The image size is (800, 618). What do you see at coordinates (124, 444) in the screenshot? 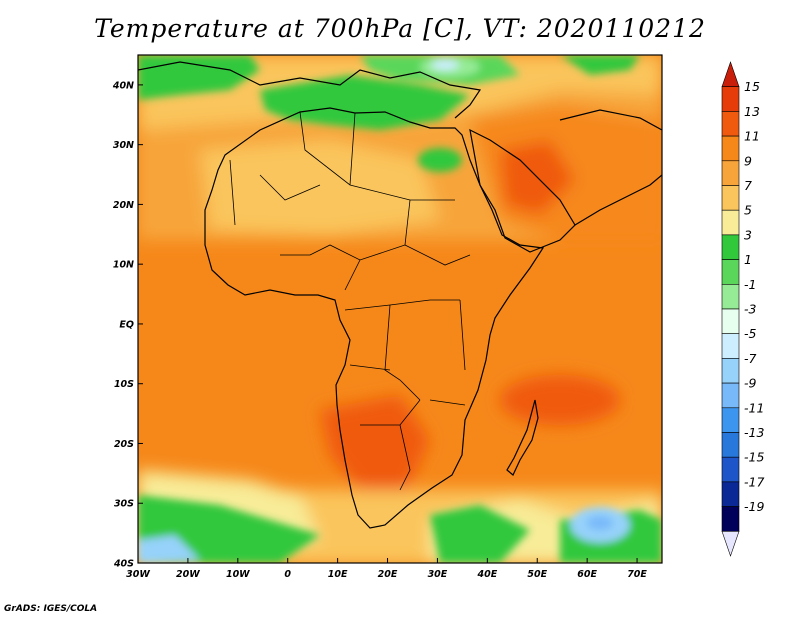
I see `y-tick-label: 20S` at bounding box center [124, 444].